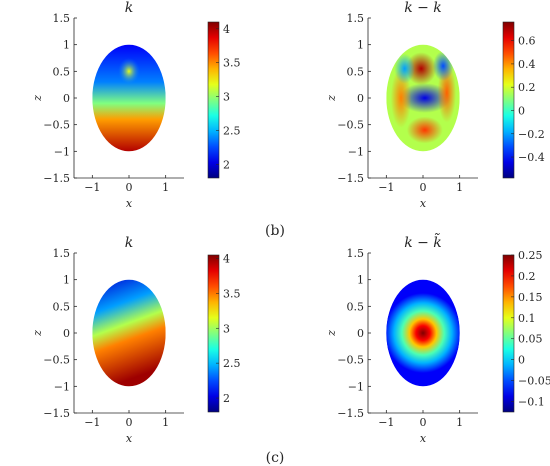 The height and width of the screenshot is (466, 550). Describe the element at coordinates (527, 318) in the screenshot. I see `colorbar-tick-label: 0.1` at that location.